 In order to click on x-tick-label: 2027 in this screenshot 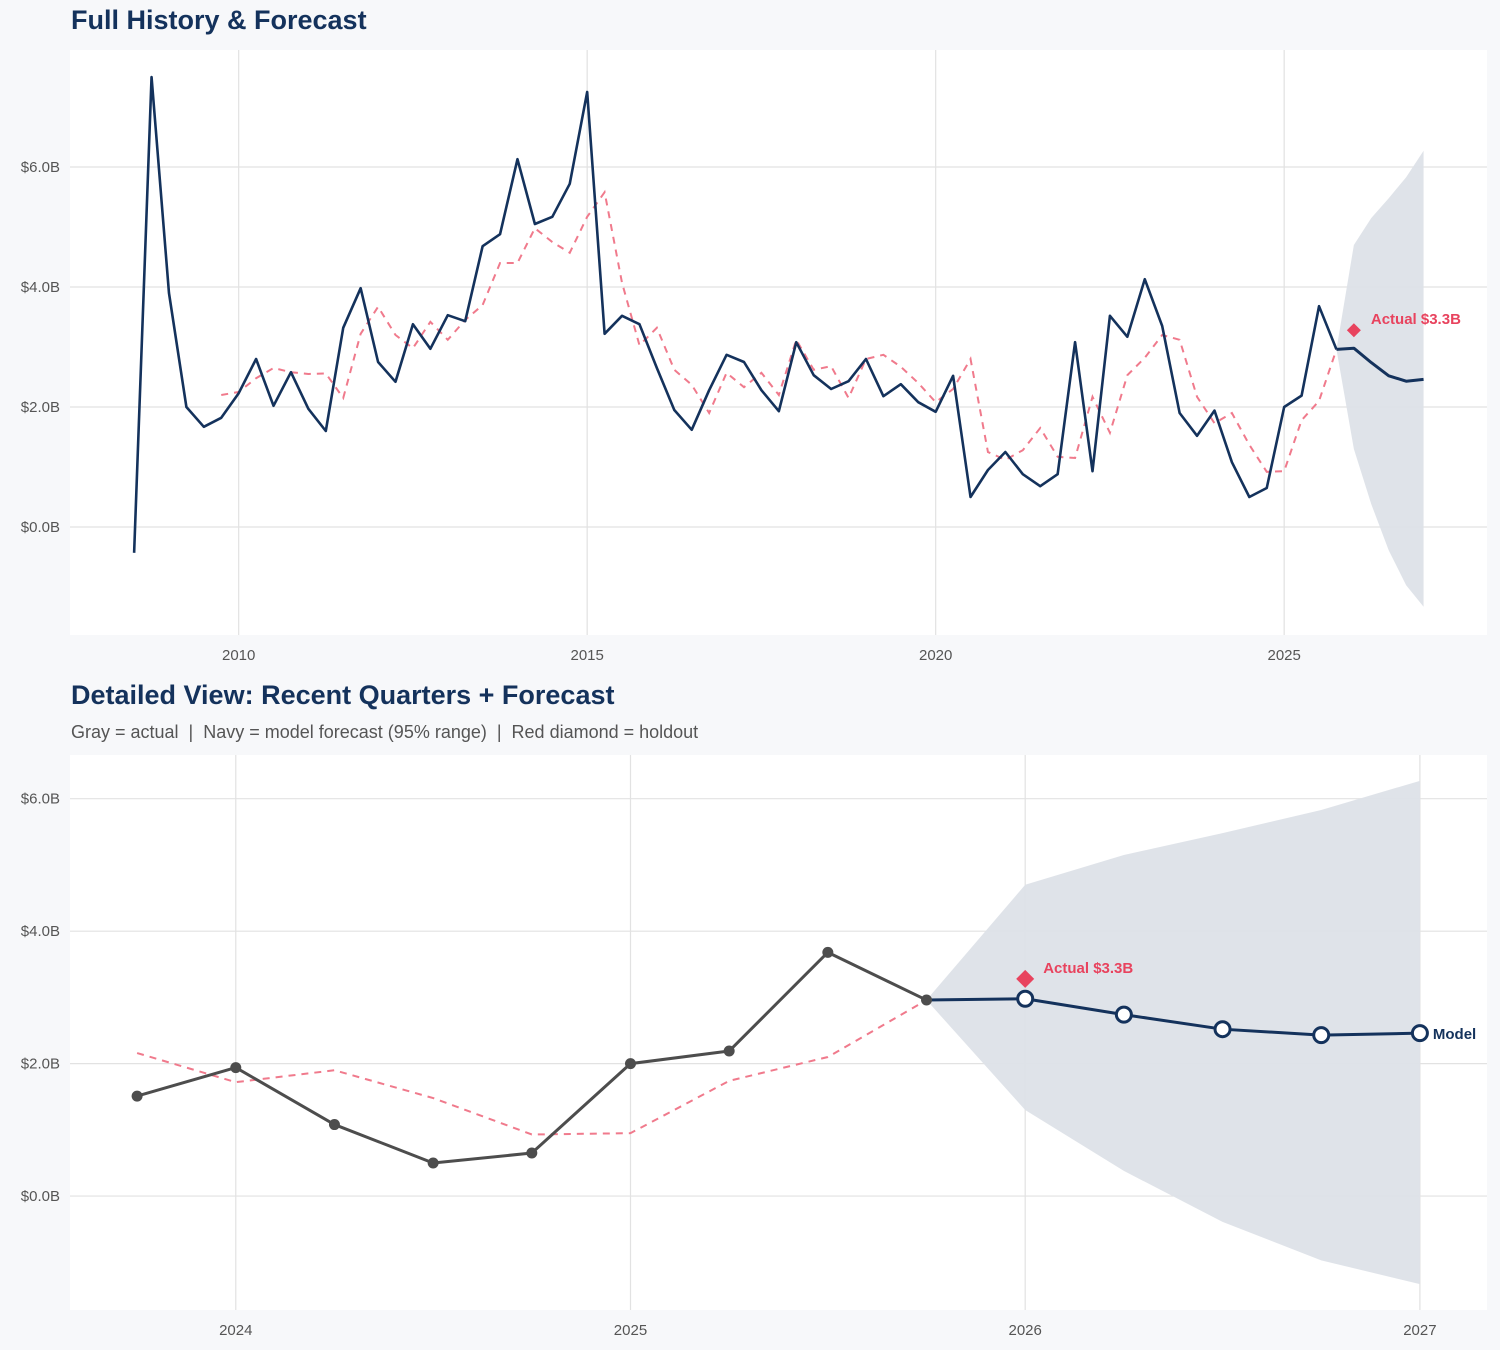, I will do `click(1419, 1330)`.